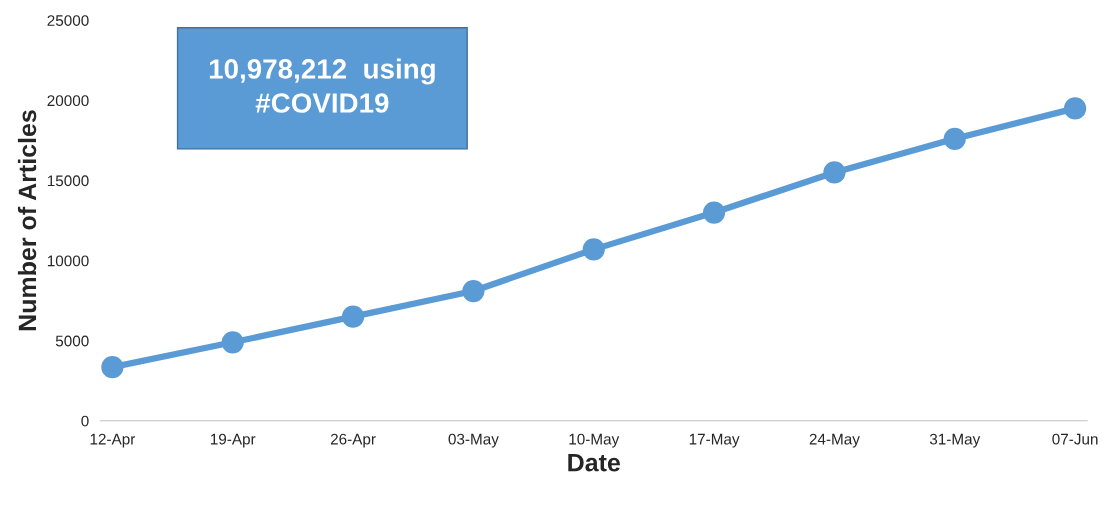  Describe the element at coordinates (233, 440) in the screenshot. I see `x-tick-label: 19-Apr` at that location.